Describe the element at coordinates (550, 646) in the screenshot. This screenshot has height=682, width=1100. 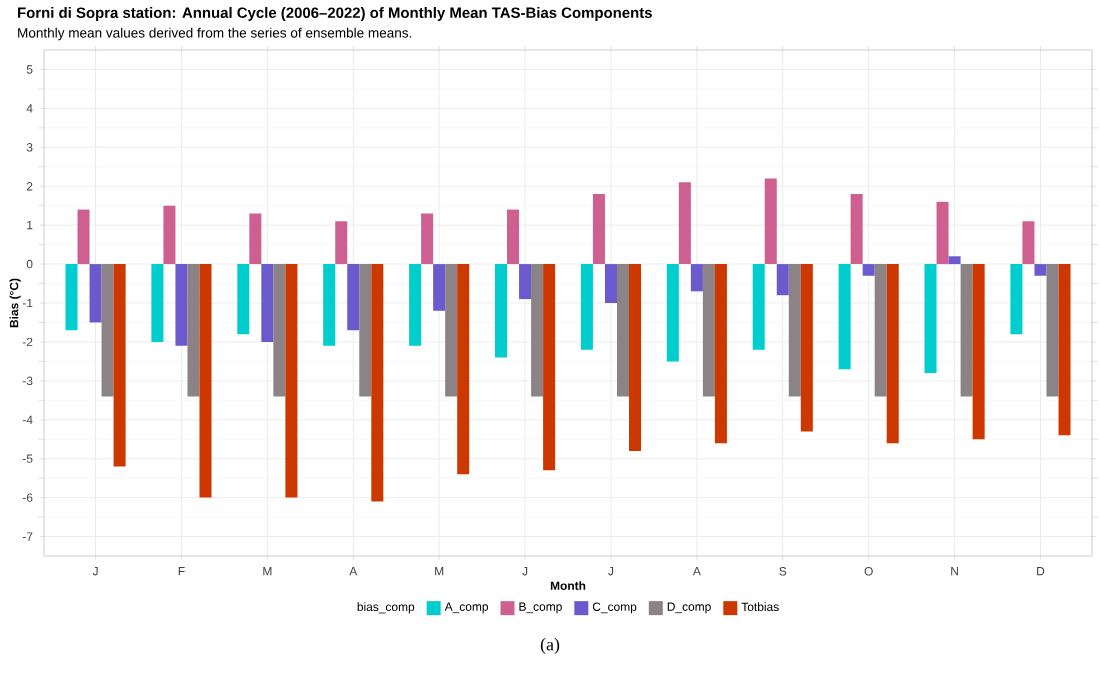
I see `text: (a)` at that location.